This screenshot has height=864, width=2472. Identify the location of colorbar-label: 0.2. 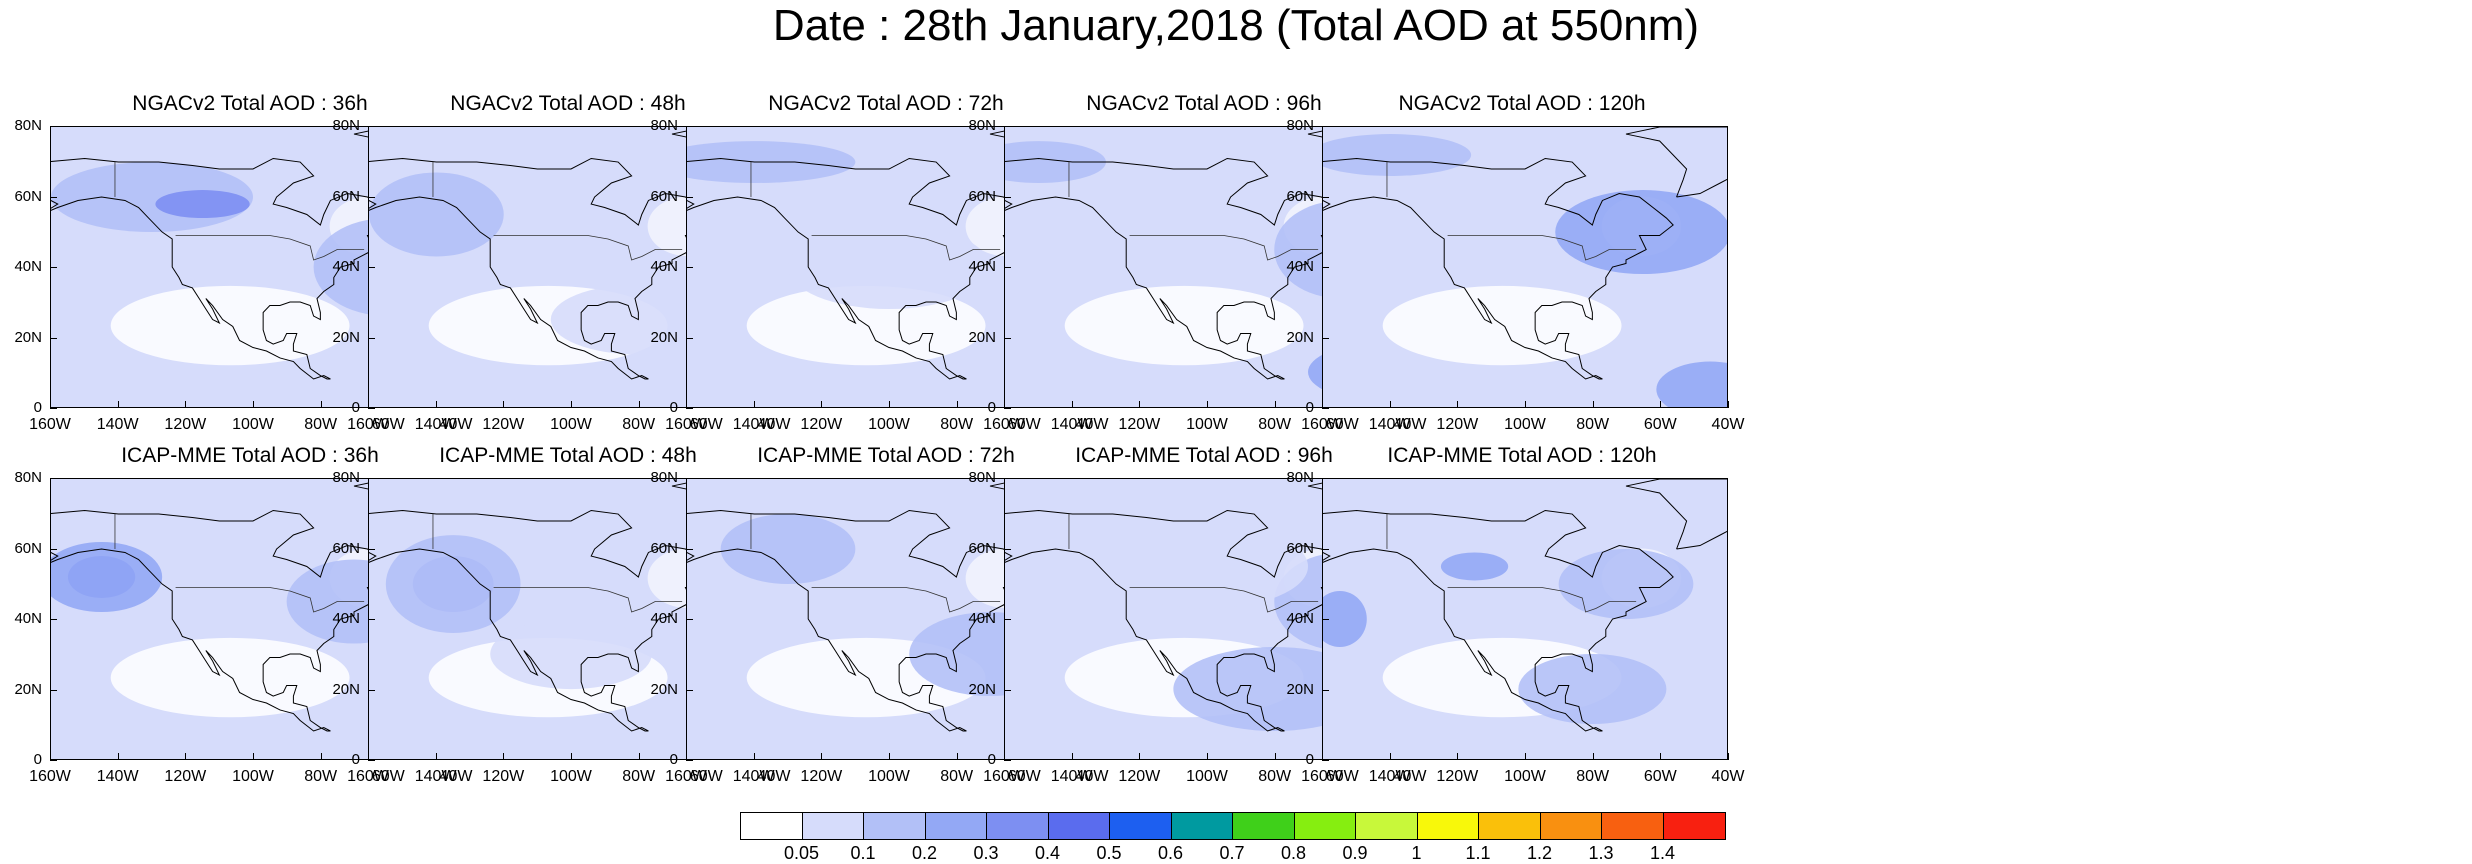
(924, 853).